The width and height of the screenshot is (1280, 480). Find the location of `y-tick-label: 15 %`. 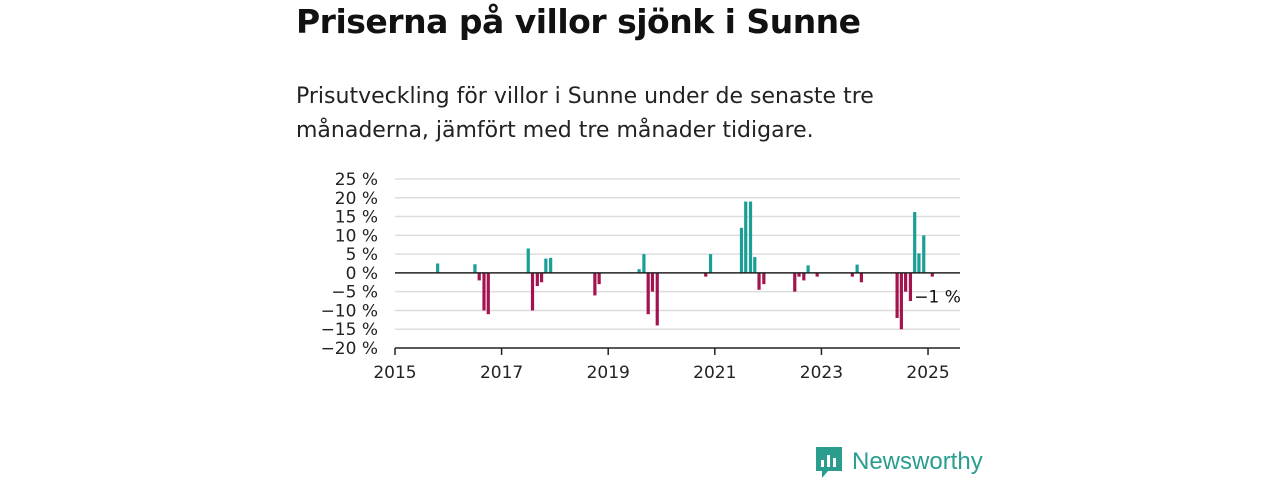

y-tick-label: 15 % is located at coordinates (356, 218).